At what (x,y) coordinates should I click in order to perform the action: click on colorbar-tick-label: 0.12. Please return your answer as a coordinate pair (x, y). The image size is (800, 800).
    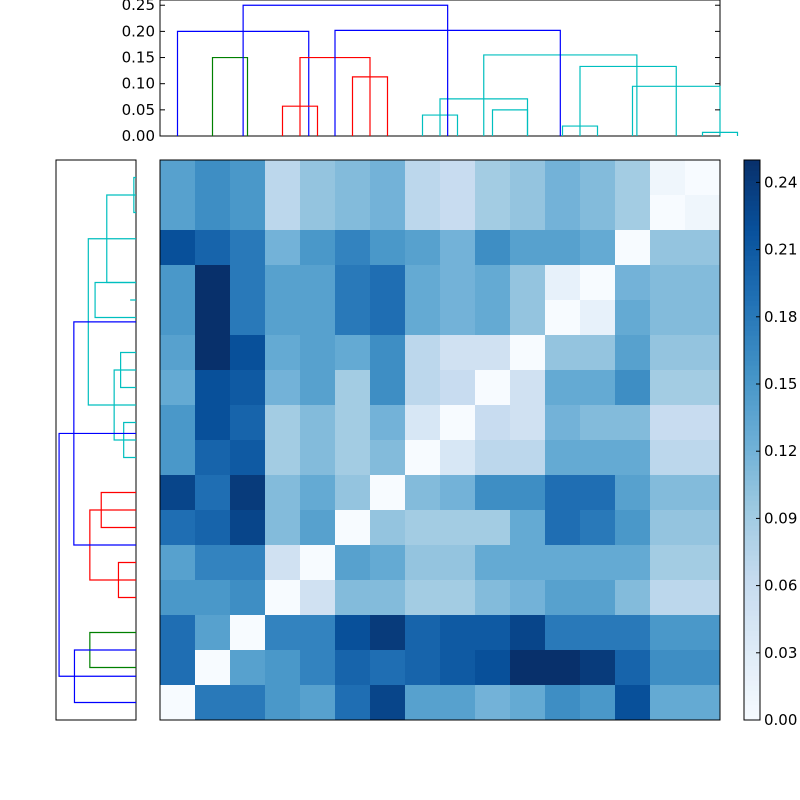
    Looking at the image, I should click on (780, 451).